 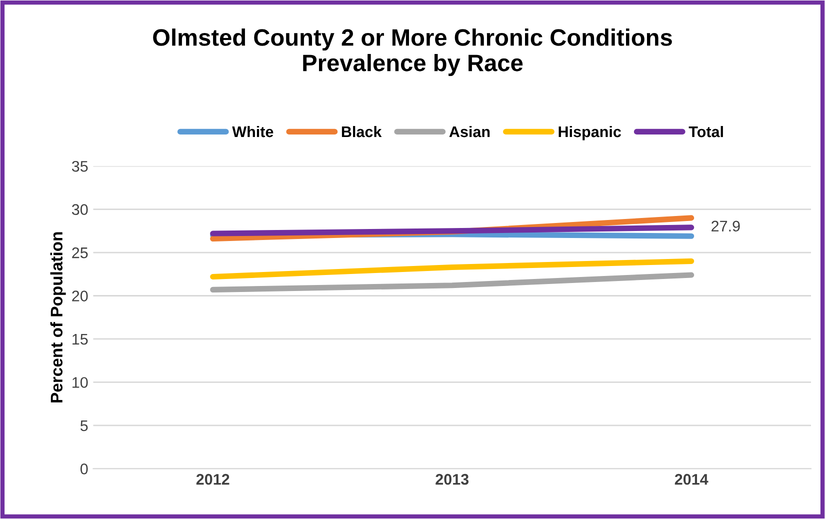 What do you see at coordinates (80, 382) in the screenshot?
I see `y-tick-label: 10` at bounding box center [80, 382].